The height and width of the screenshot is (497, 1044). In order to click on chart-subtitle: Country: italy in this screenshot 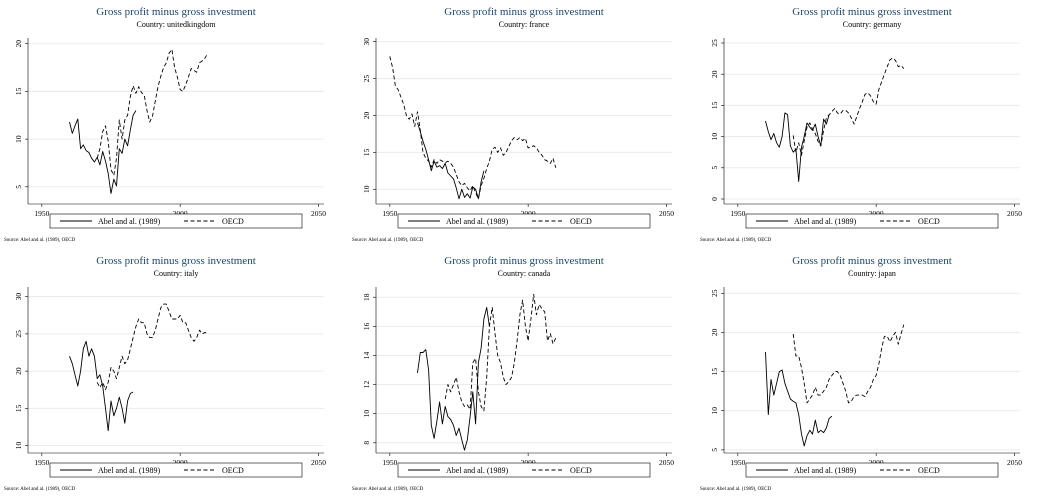, I will do `click(176, 273)`.